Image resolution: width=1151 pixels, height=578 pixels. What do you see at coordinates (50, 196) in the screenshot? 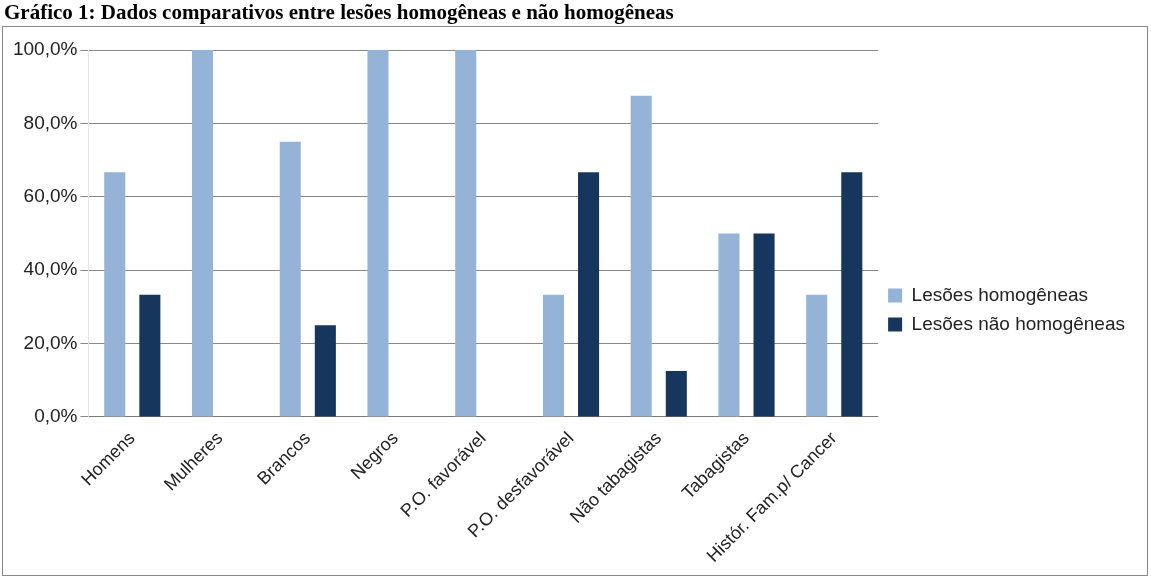
I see `y-tick-label: 60,0%` at bounding box center [50, 196].